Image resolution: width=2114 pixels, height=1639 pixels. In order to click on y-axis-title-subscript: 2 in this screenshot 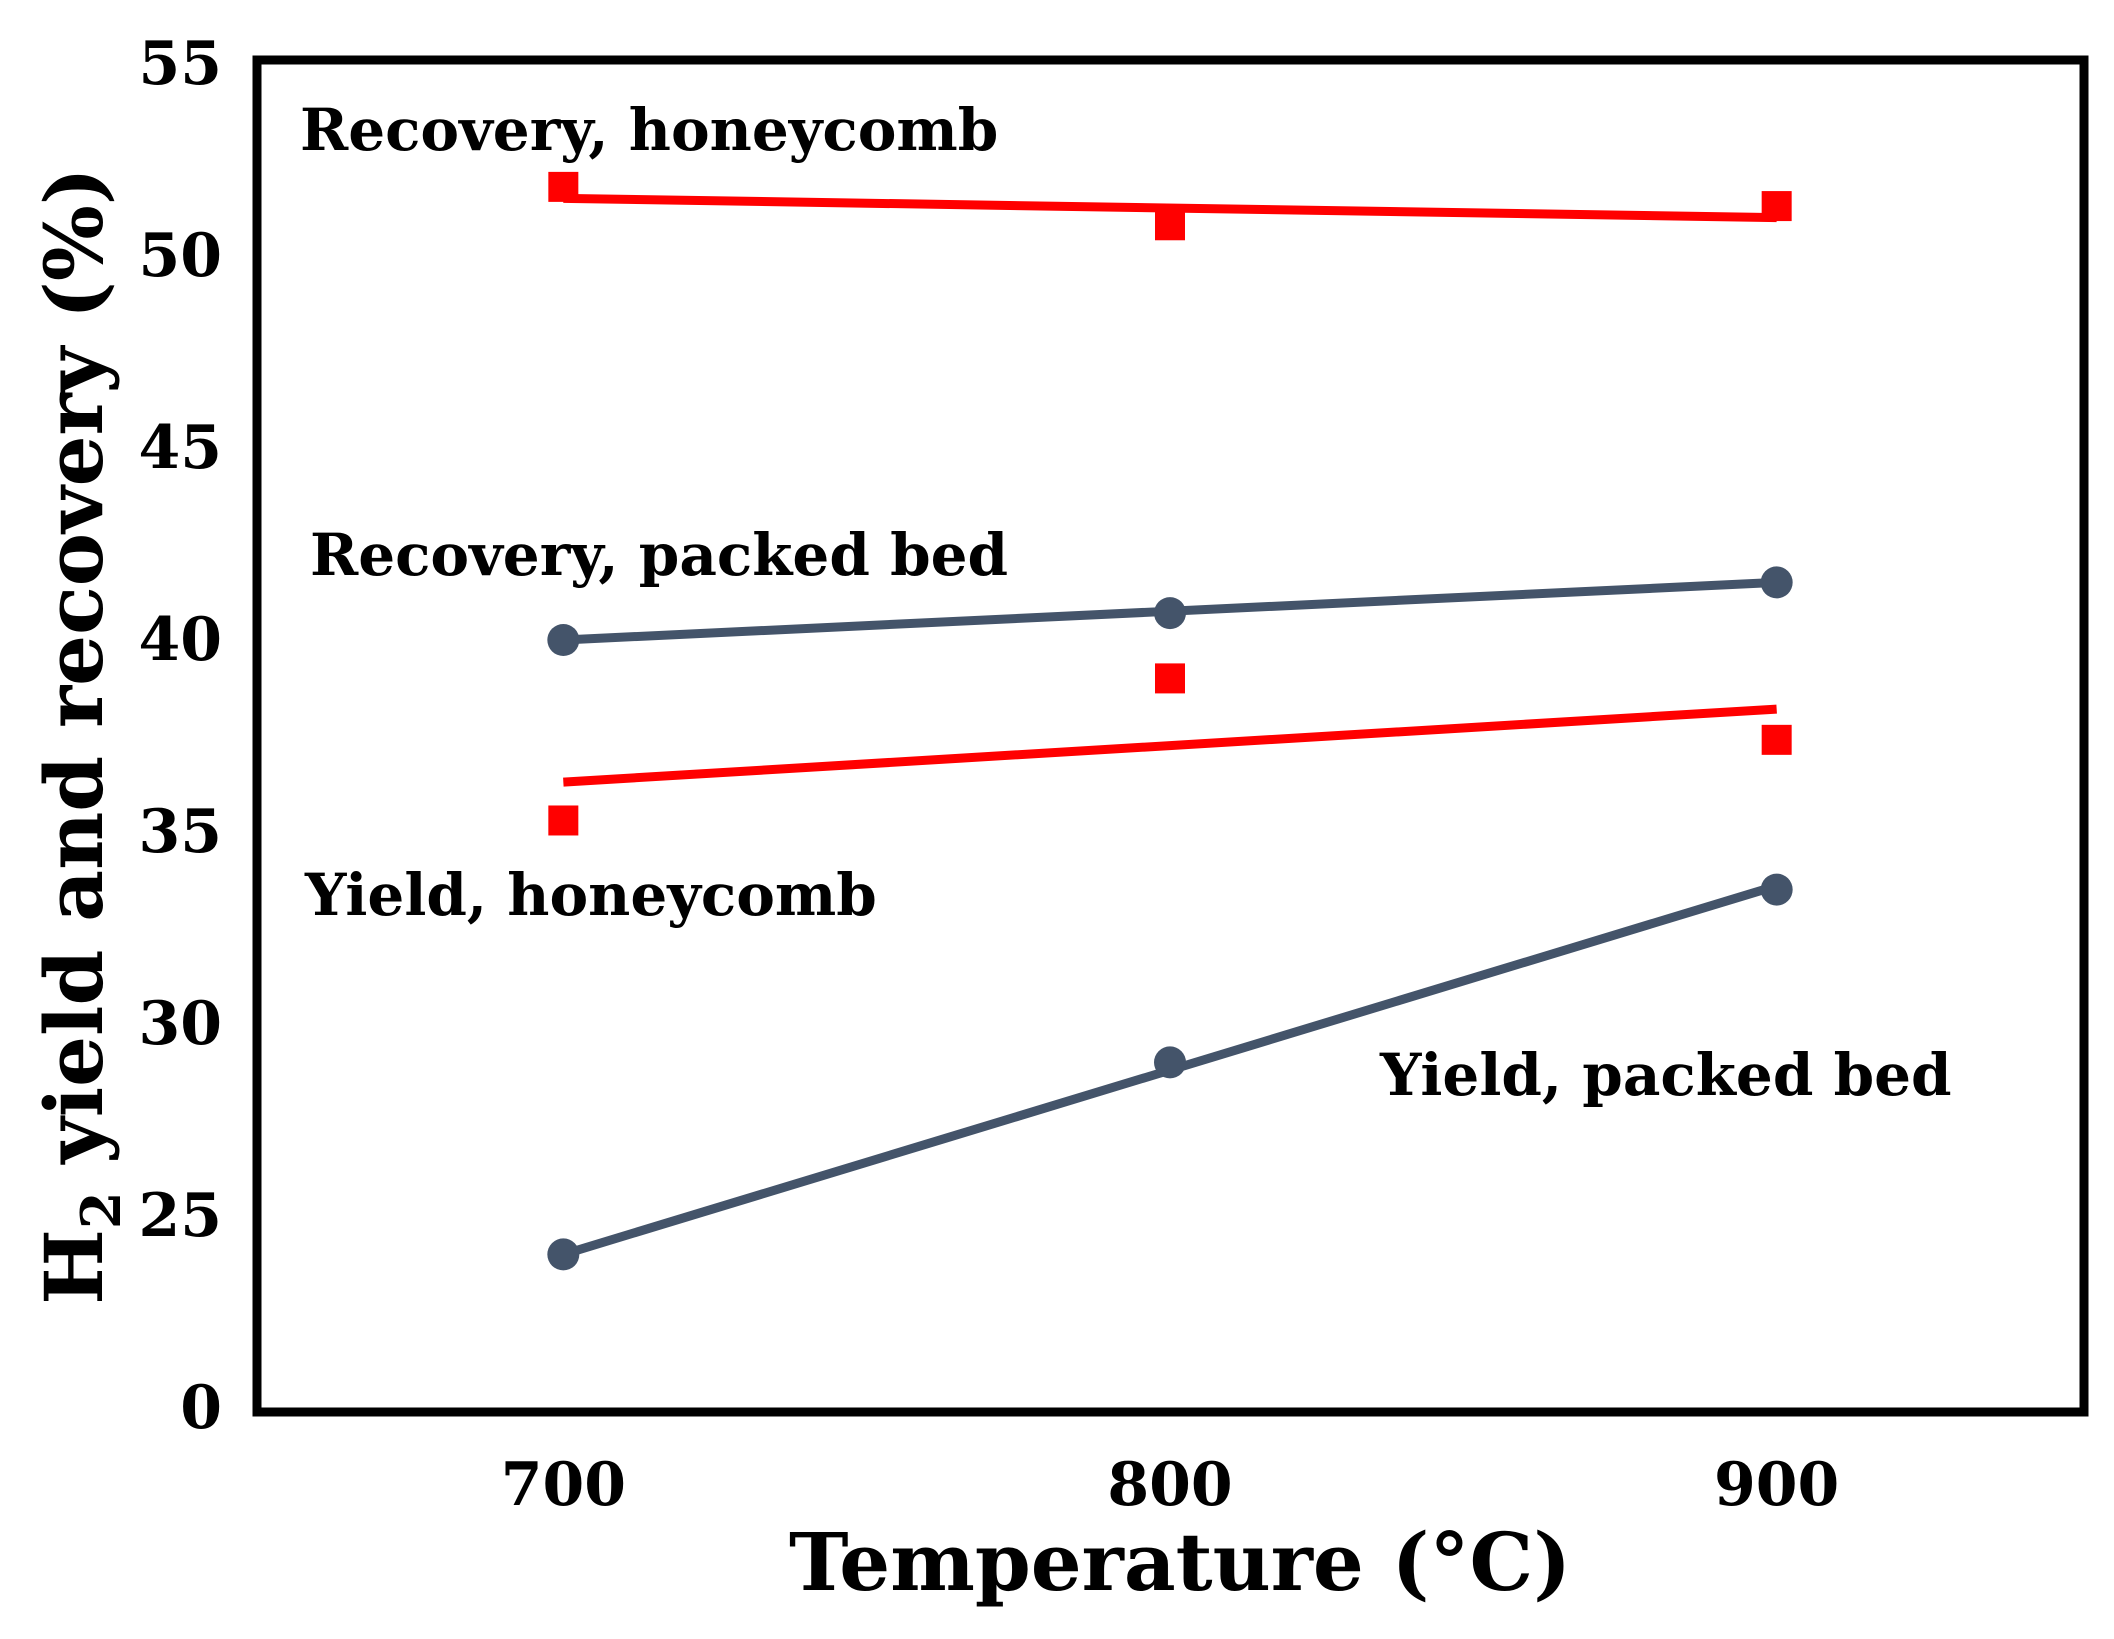, I will do `click(101, 1211)`.